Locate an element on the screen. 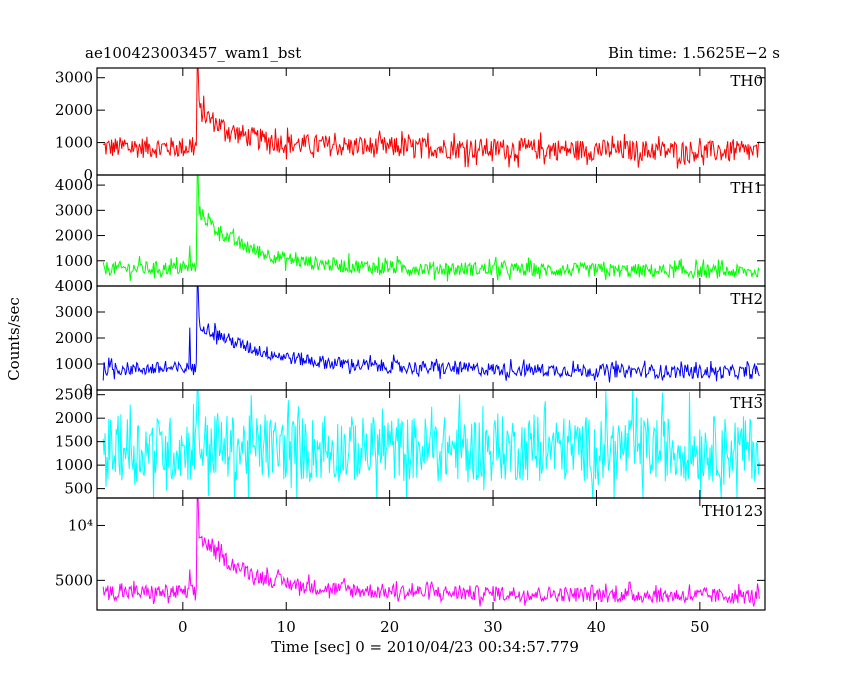  x-tick-label: 30 is located at coordinates (492, 627).